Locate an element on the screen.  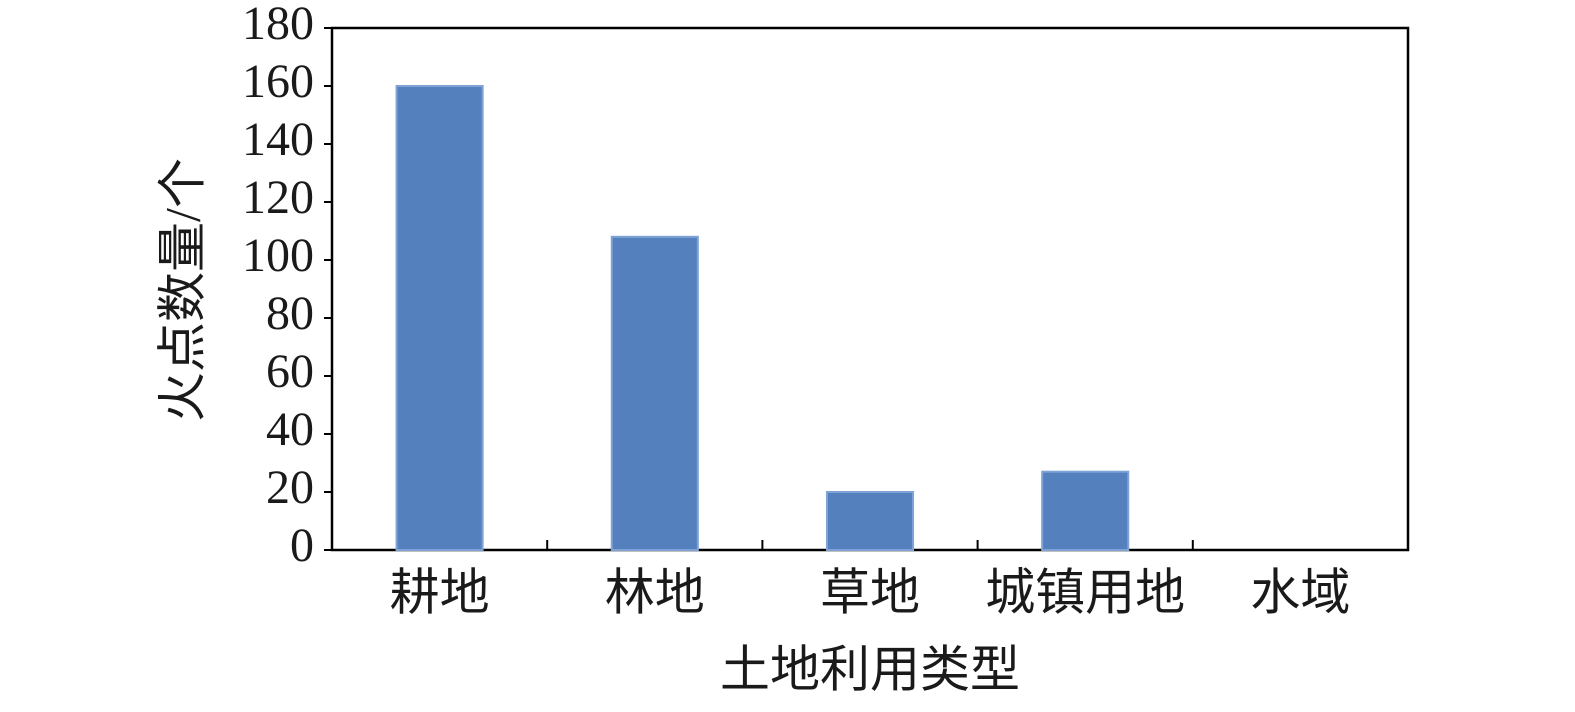
x-tick-label: 水域 is located at coordinates (1300, 592).